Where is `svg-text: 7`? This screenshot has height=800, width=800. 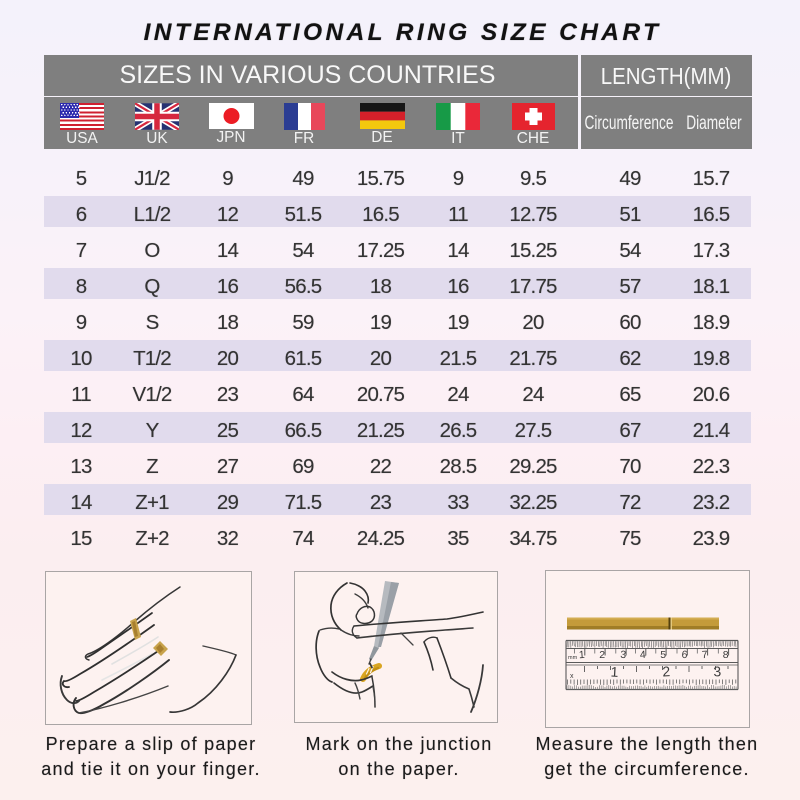
svg-text: 7 is located at coordinates (704, 655).